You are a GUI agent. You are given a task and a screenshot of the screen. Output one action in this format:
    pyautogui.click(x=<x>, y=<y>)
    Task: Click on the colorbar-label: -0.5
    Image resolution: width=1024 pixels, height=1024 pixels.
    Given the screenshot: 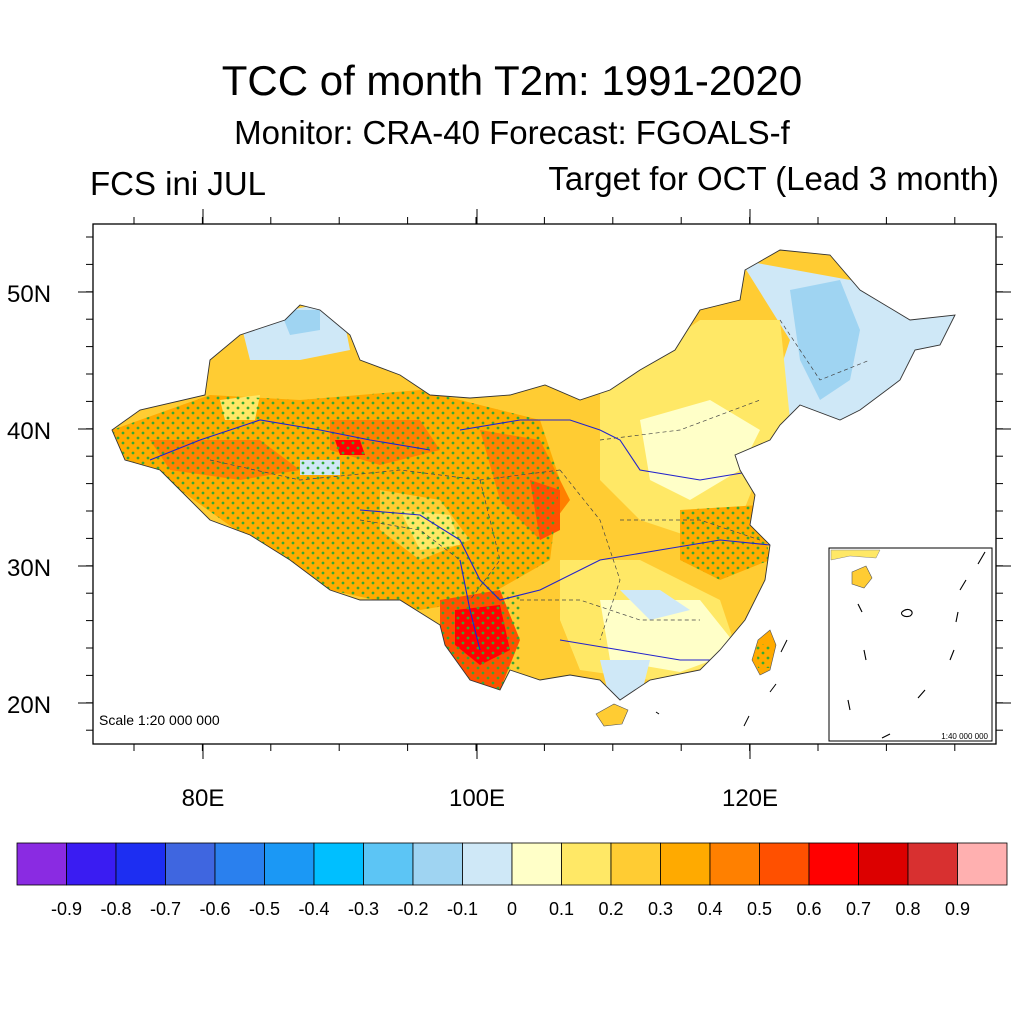 What is the action you would take?
    pyautogui.click(x=264, y=909)
    